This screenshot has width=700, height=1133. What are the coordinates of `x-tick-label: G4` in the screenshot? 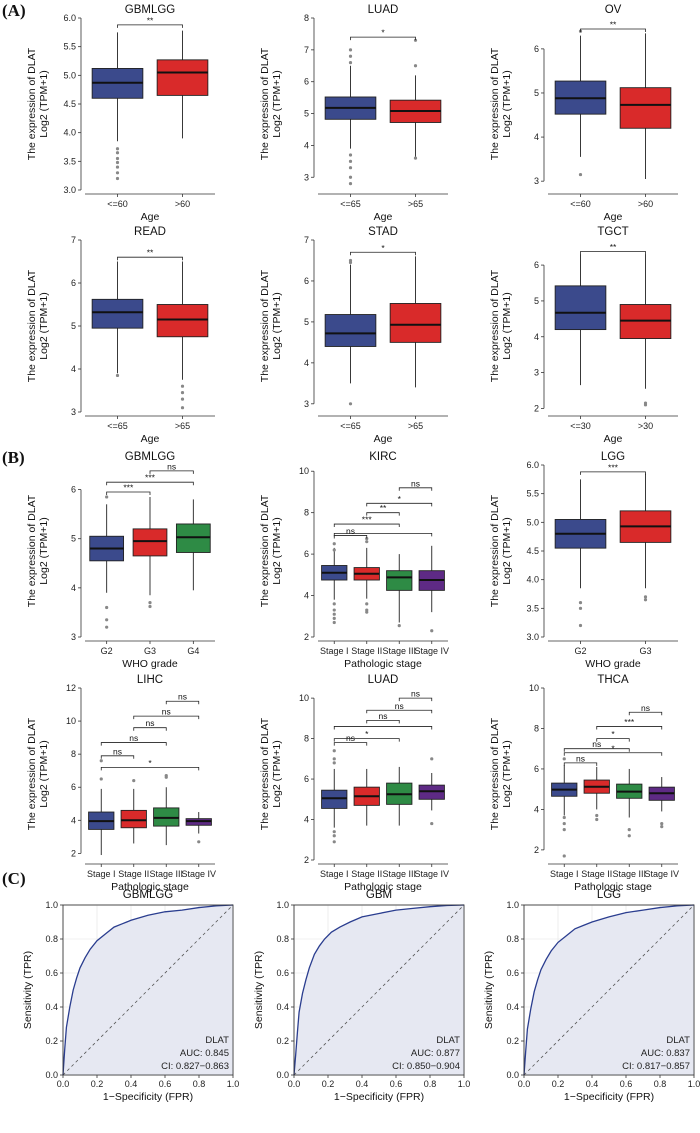 It's located at (193, 651).